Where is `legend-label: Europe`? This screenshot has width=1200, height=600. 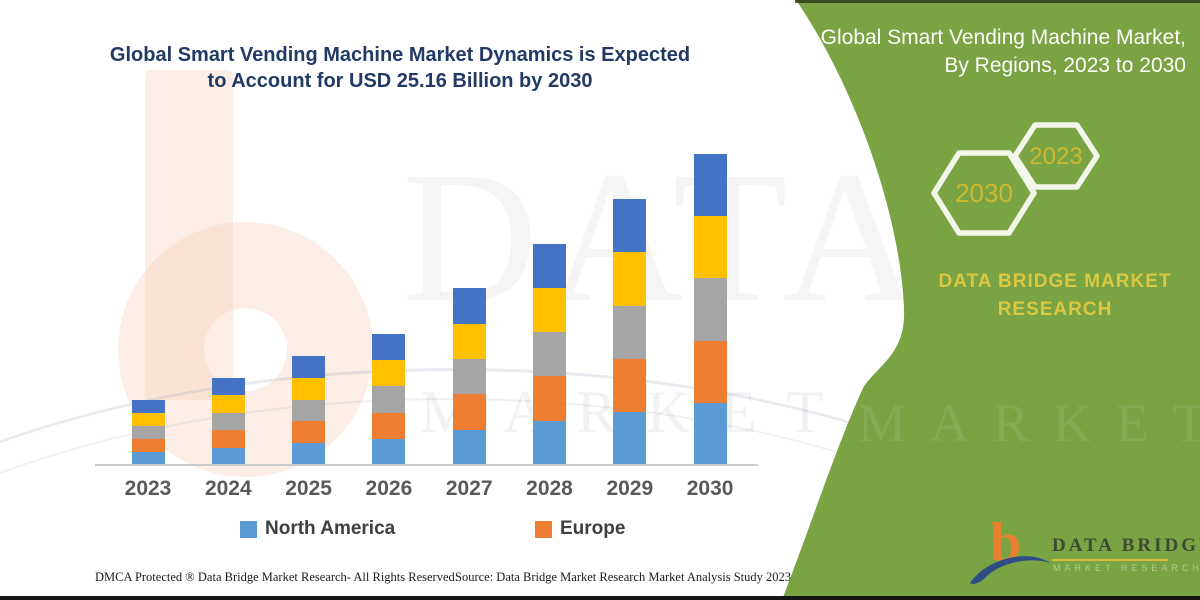 legend-label: Europe is located at coordinates (593, 528).